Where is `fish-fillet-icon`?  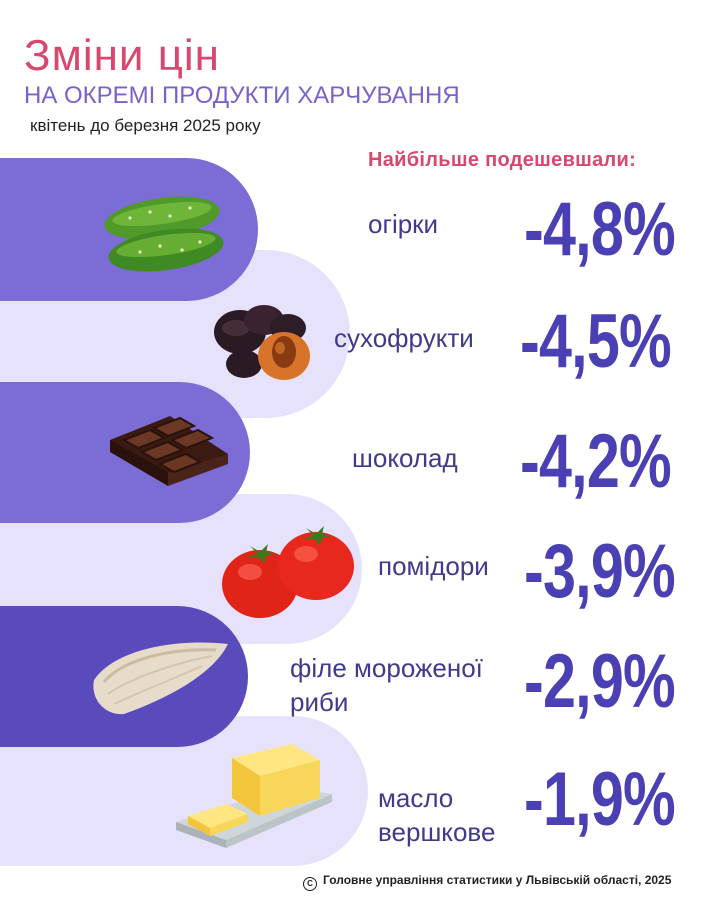
fish-fillet-icon is located at coordinates (160, 678).